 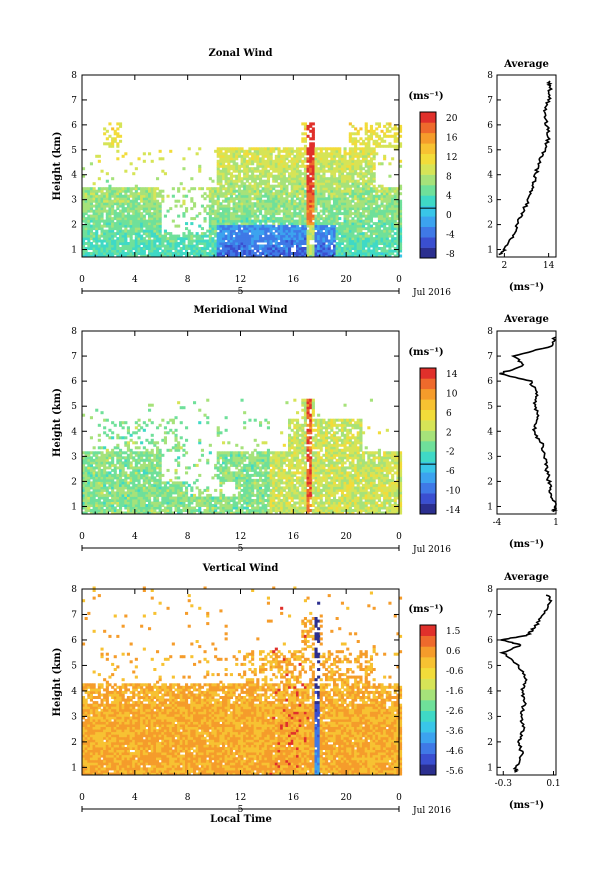 I want to click on colorbar-tick-label: 0, so click(x=449, y=216).